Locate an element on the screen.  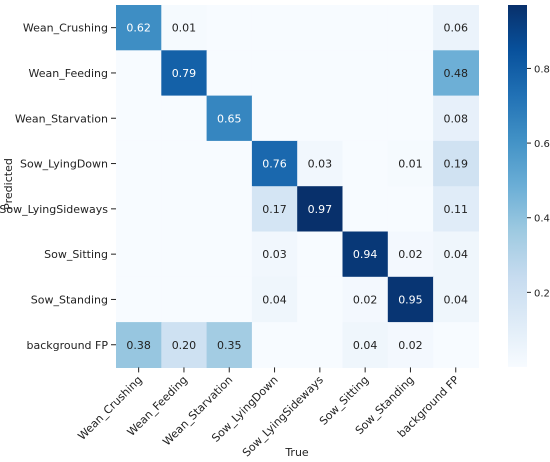
y-axis-label: Predicted is located at coordinates (8, 184).